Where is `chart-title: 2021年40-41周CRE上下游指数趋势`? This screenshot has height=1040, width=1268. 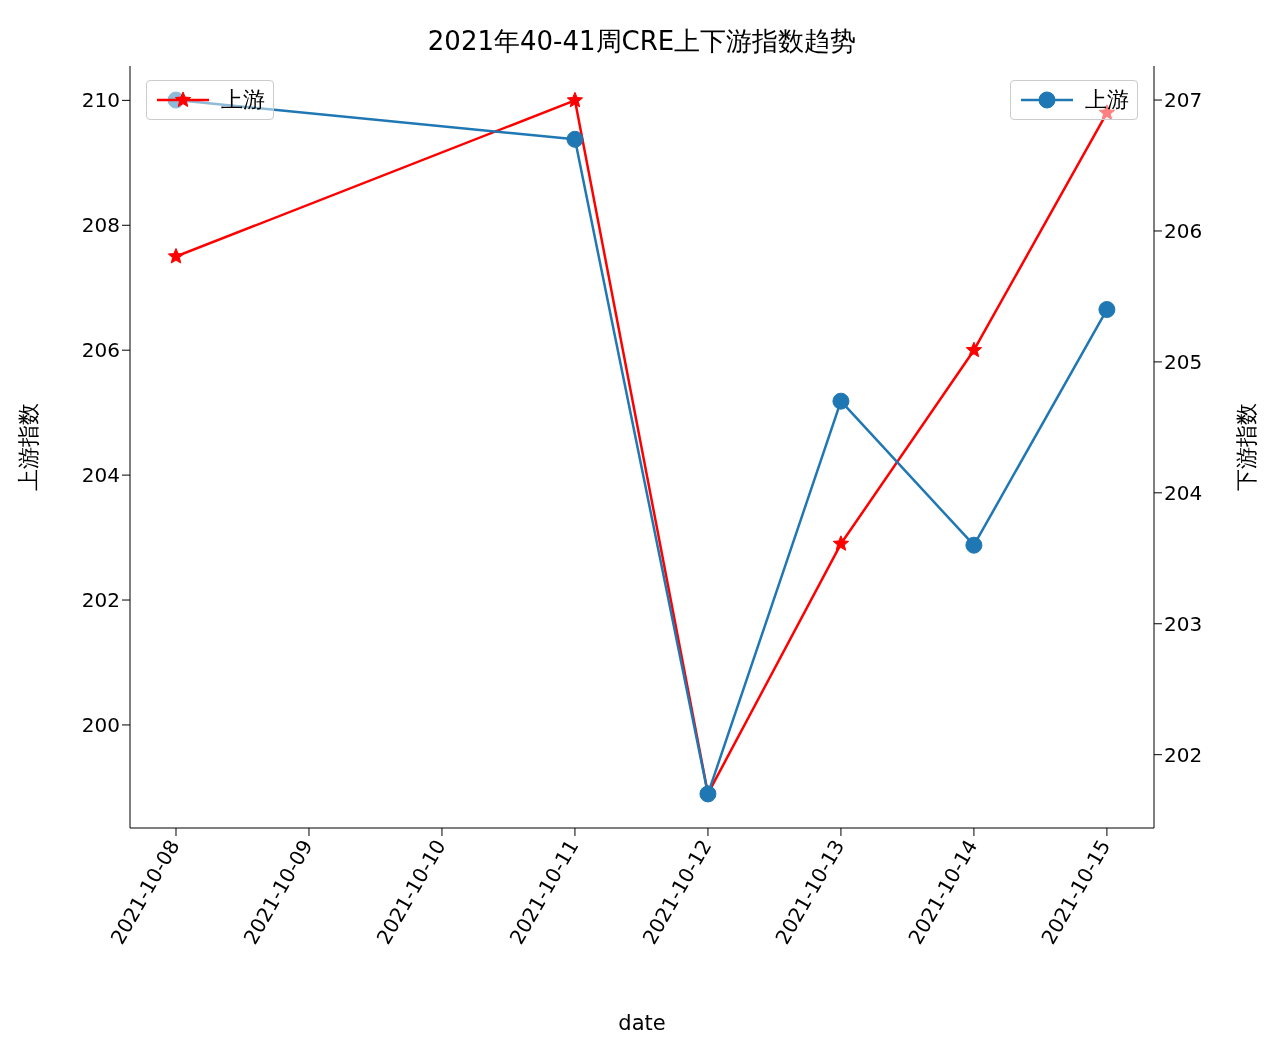 chart-title: 2021年40-41周CRE上下游指数趋势 is located at coordinates (642, 41).